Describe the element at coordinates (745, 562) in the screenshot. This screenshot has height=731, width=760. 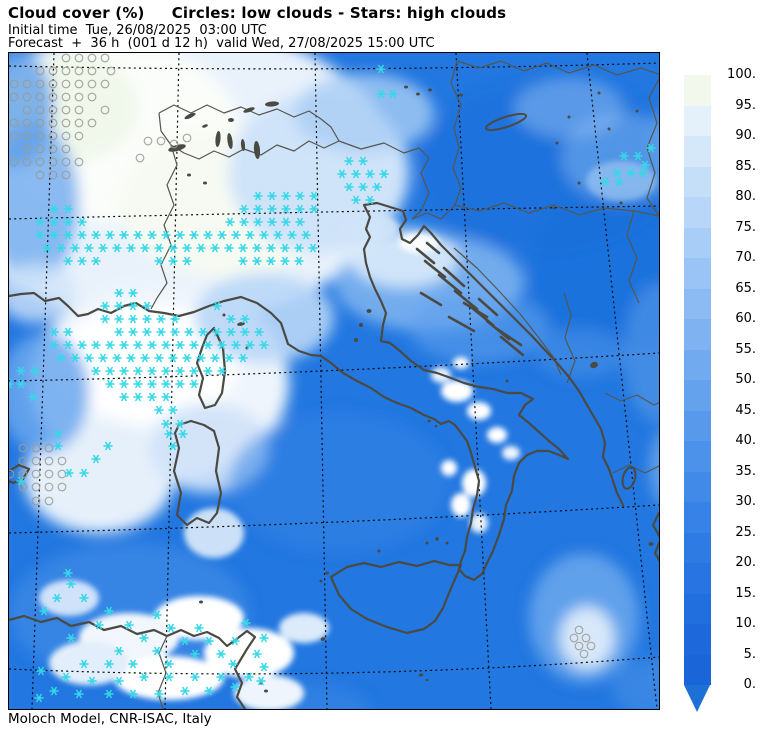
I see `colorbar-label: 20.` at that location.